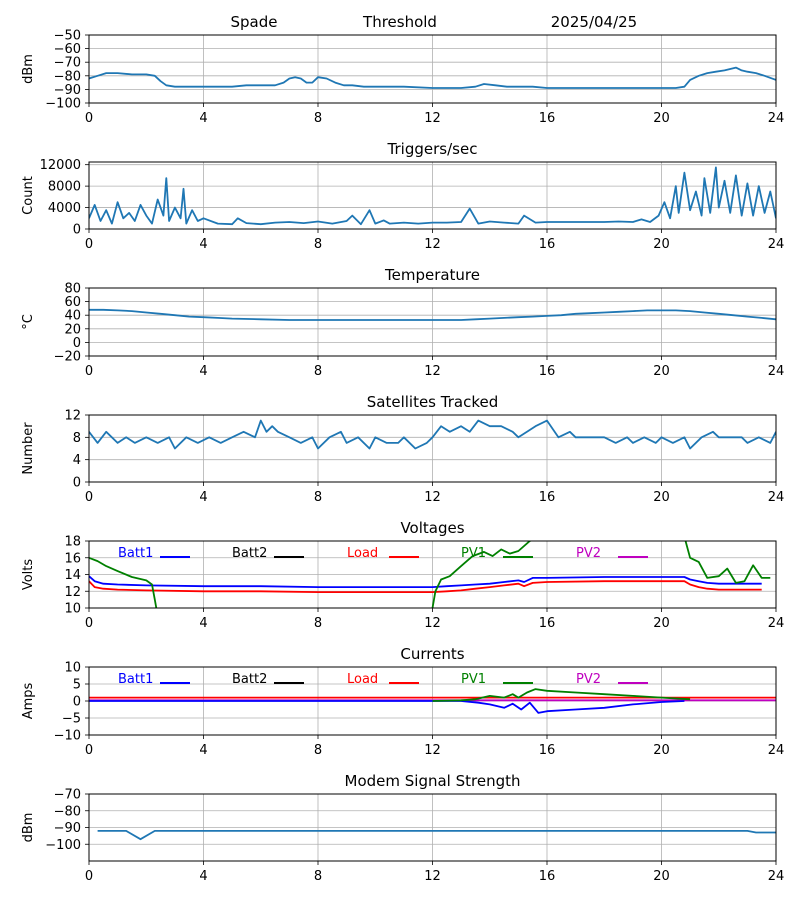 The width and height of the screenshot is (800, 900). What do you see at coordinates (473, 679) in the screenshot?
I see `legend-label: PV1` at bounding box center [473, 679].